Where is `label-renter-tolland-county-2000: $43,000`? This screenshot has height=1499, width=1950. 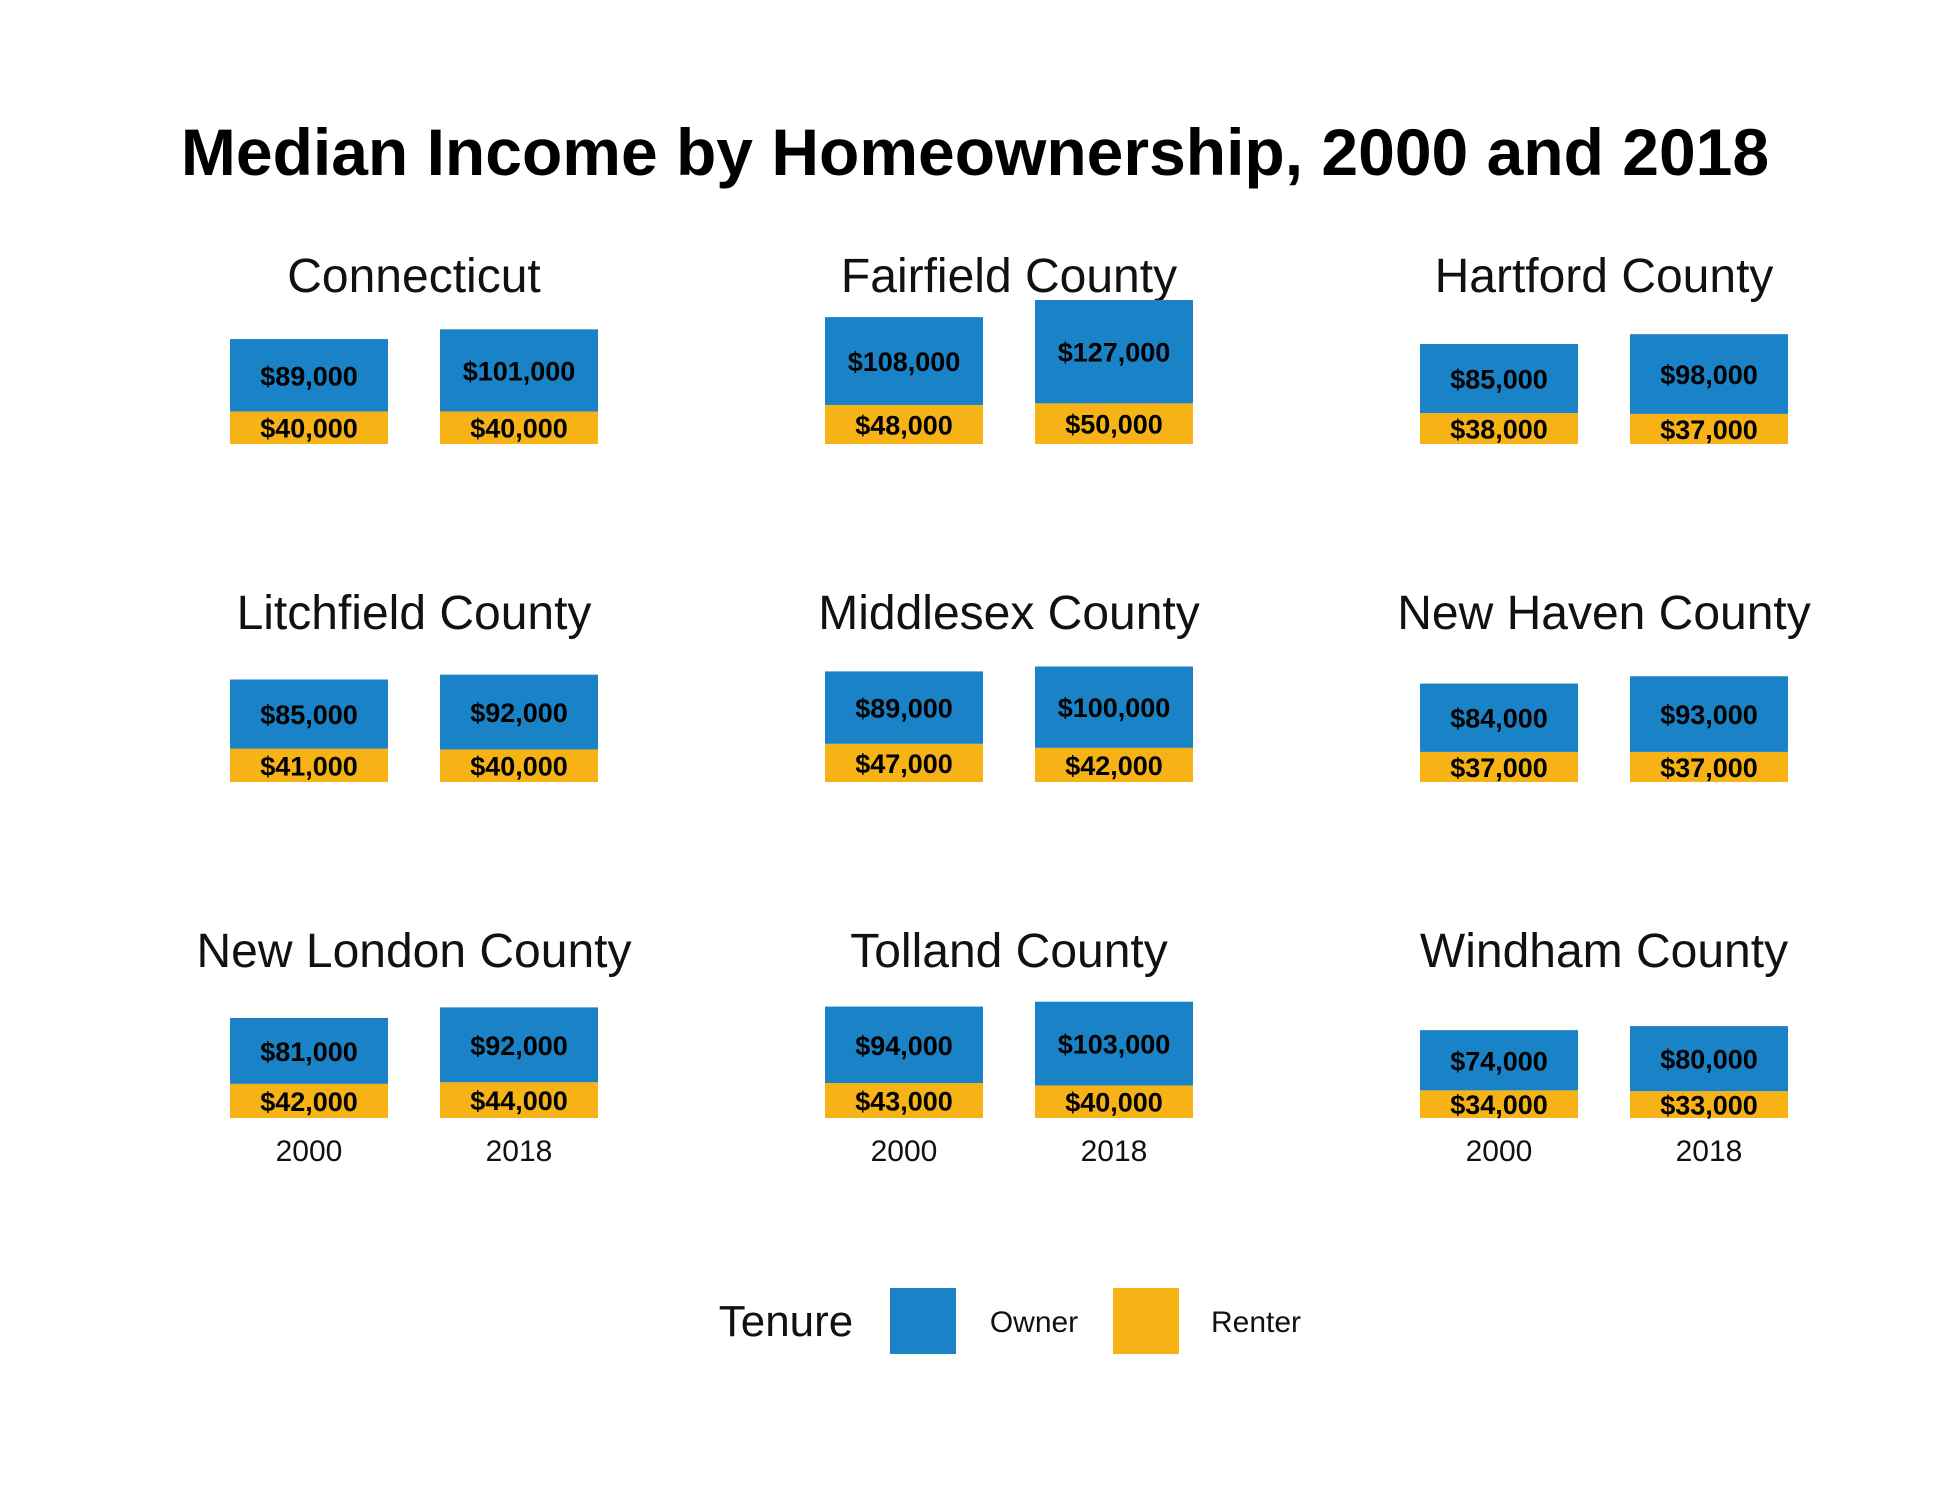 label-renter-tolland-county-2000: $43,000 is located at coordinates (904, 1102).